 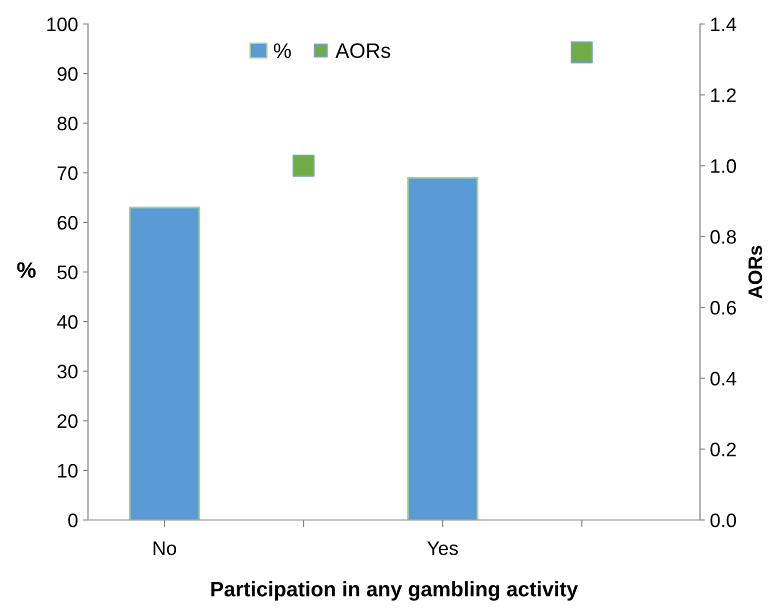 What do you see at coordinates (68, 74) in the screenshot?
I see `y-tick-label: 90` at bounding box center [68, 74].